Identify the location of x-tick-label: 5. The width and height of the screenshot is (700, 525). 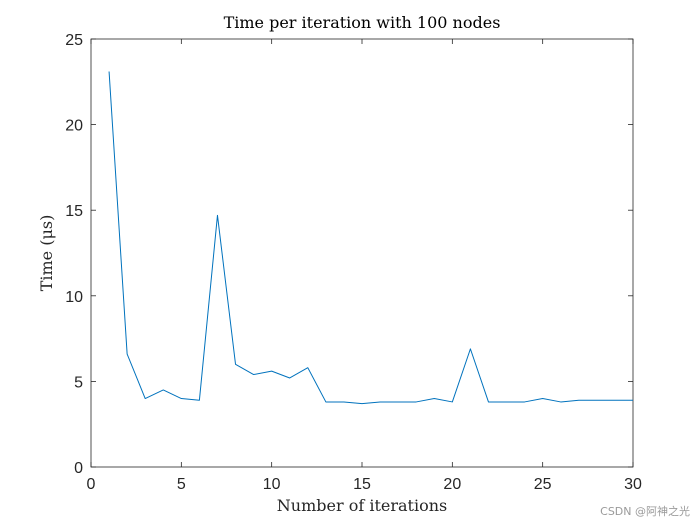
(181, 484).